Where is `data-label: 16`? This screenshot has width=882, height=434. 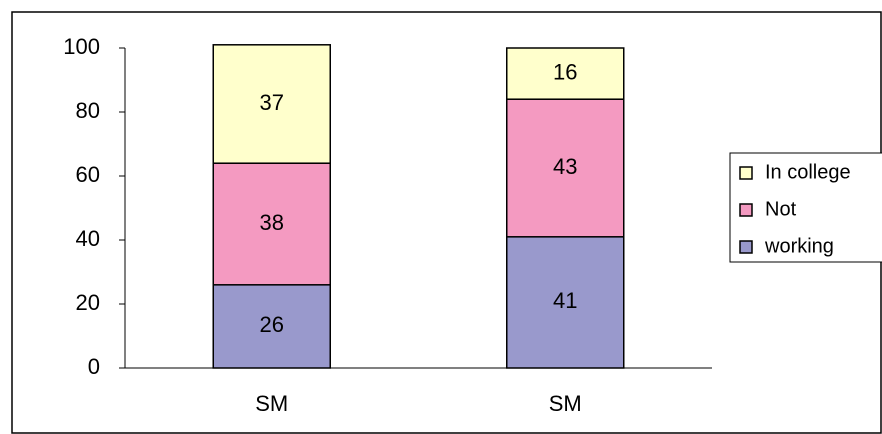 data-label: 16 is located at coordinates (565, 71).